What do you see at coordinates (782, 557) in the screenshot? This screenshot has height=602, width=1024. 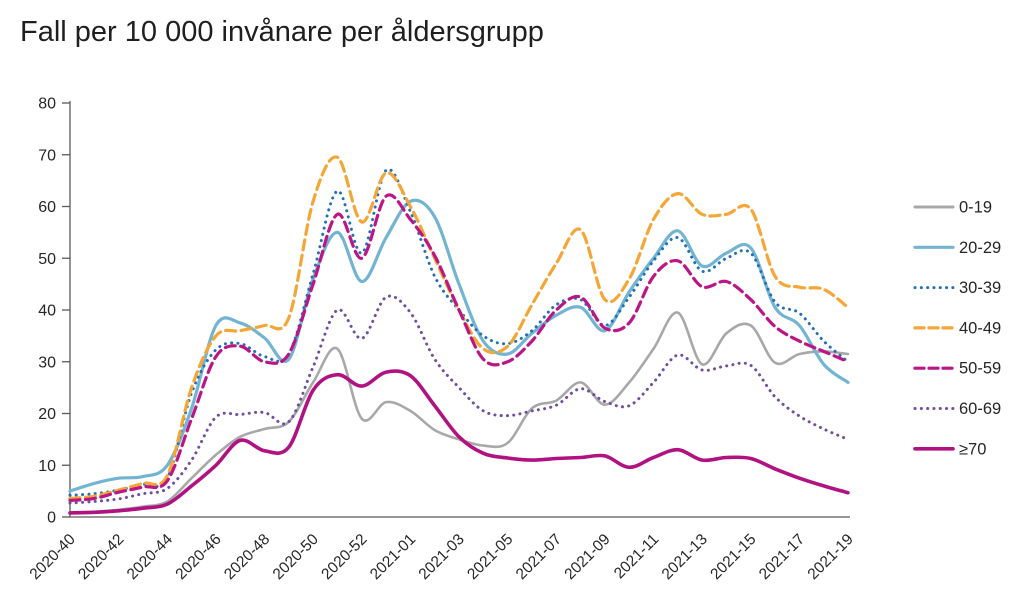 I see `x-tick-label: 2021-17` at bounding box center [782, 557].